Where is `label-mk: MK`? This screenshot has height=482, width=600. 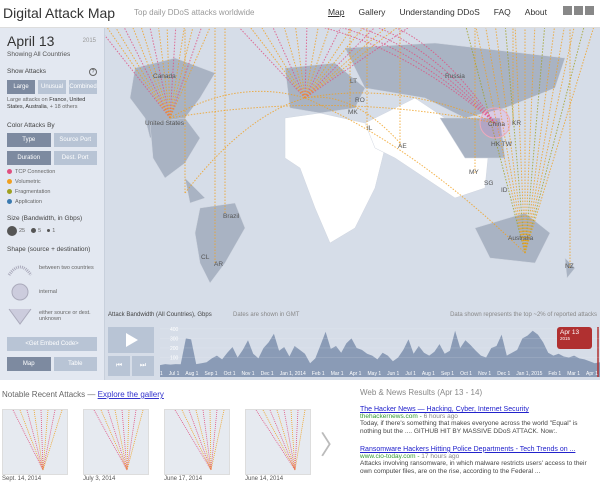 label-mk: MK is located at coordinates (353, 112).